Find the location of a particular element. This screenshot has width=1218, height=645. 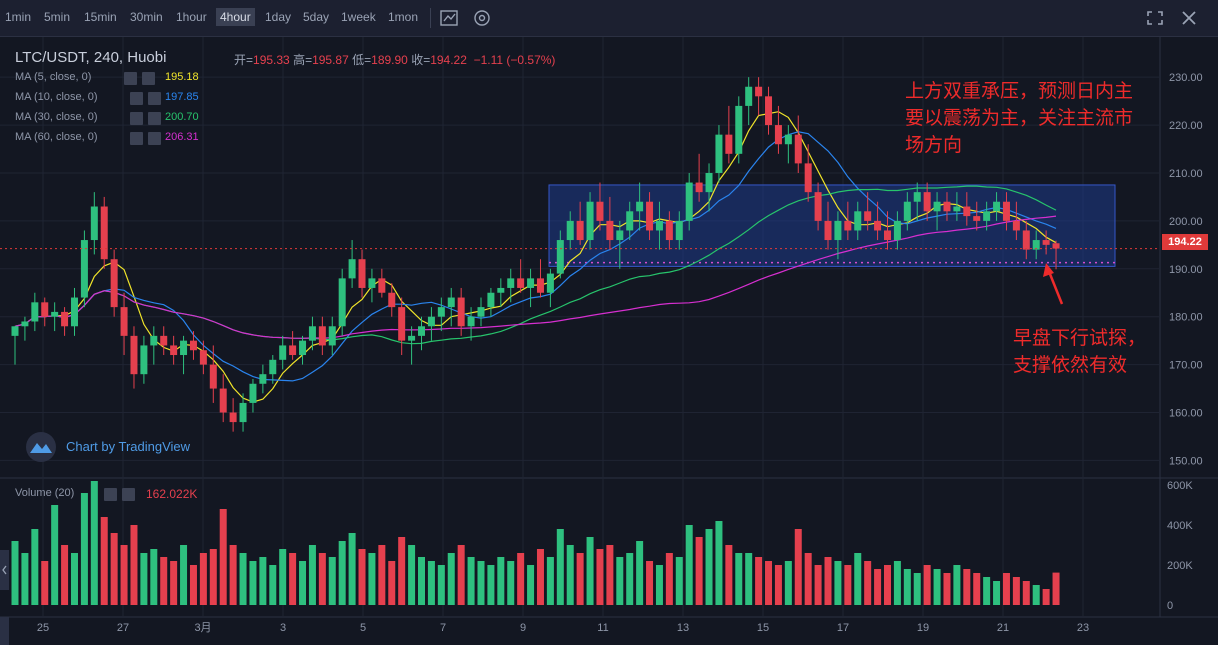

close-icon is located at coordinates (1189, 18).